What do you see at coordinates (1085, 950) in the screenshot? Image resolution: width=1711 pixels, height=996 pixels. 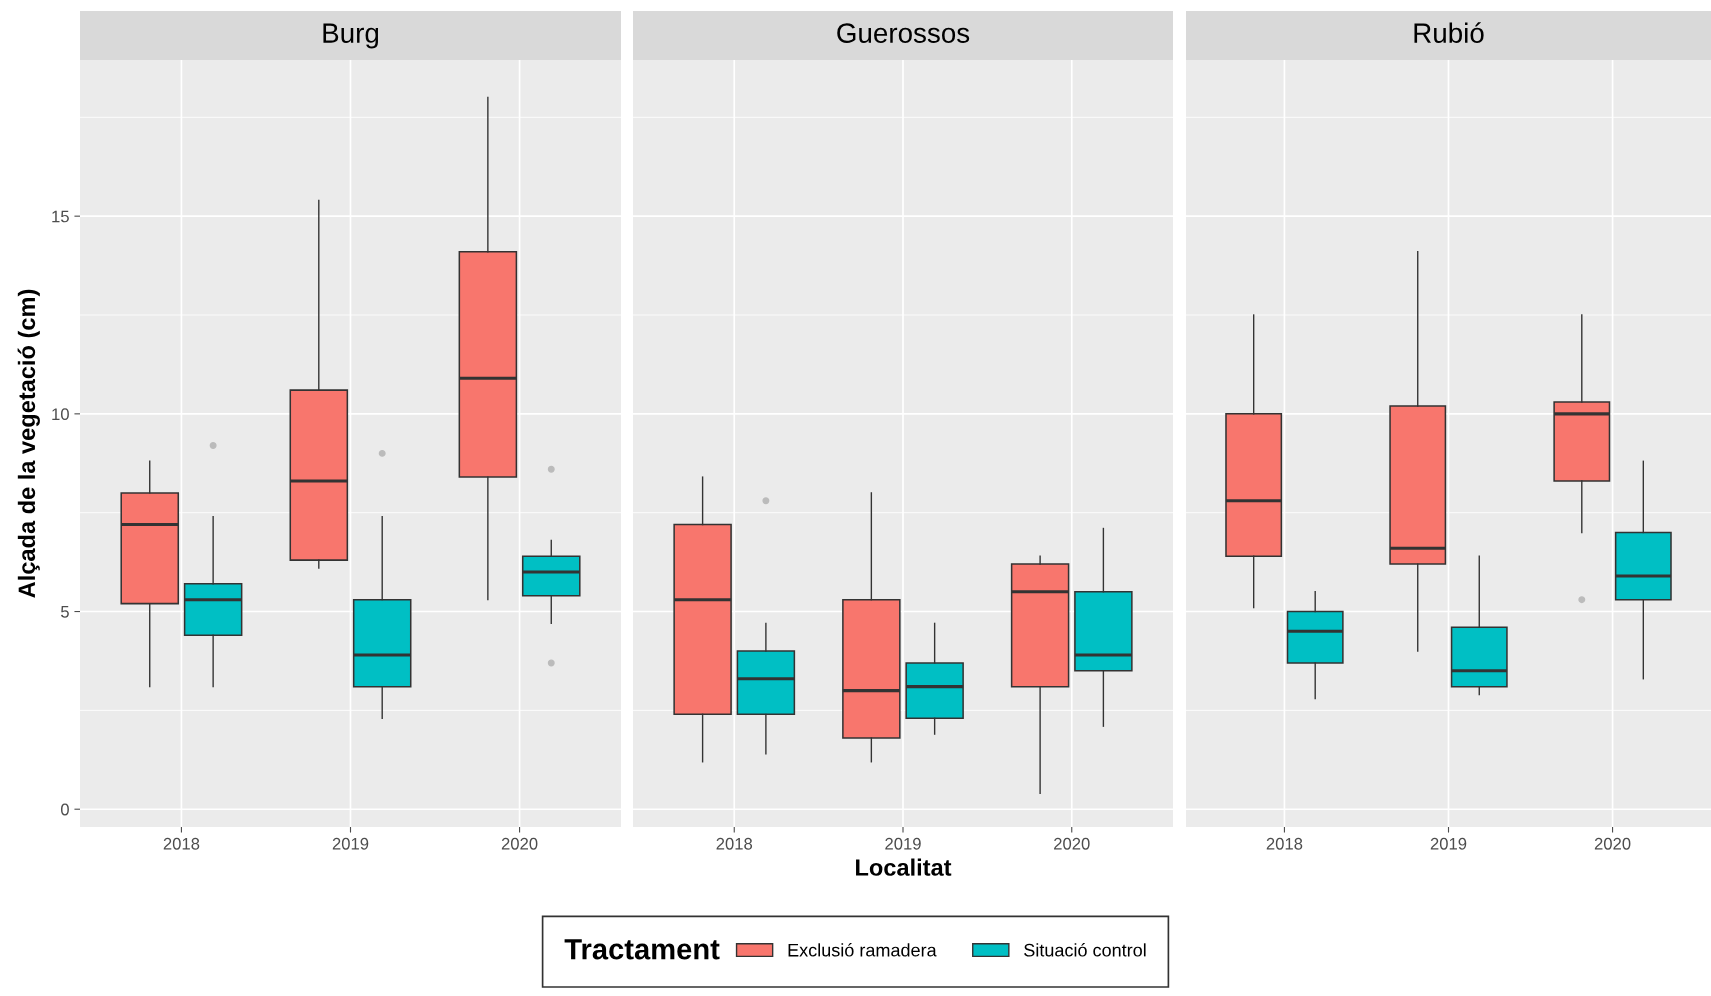 I see `legend-label: Situació control` at bounding box center [1085, 950].